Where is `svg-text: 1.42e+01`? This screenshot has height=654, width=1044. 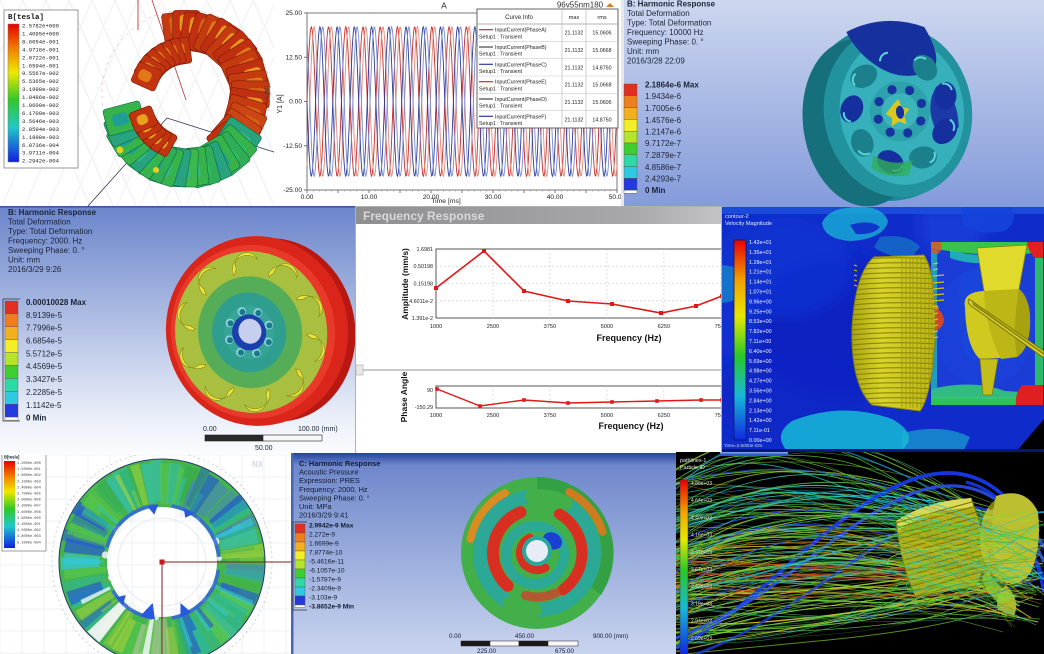 svg-text: 1.42e+01 is located at coordinates (760, 243).